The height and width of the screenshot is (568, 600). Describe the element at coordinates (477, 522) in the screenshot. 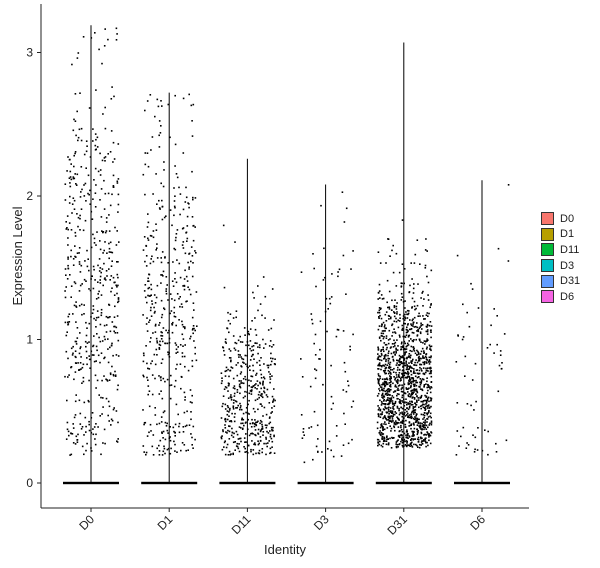

I see `x-tick-label: D6` at that location.